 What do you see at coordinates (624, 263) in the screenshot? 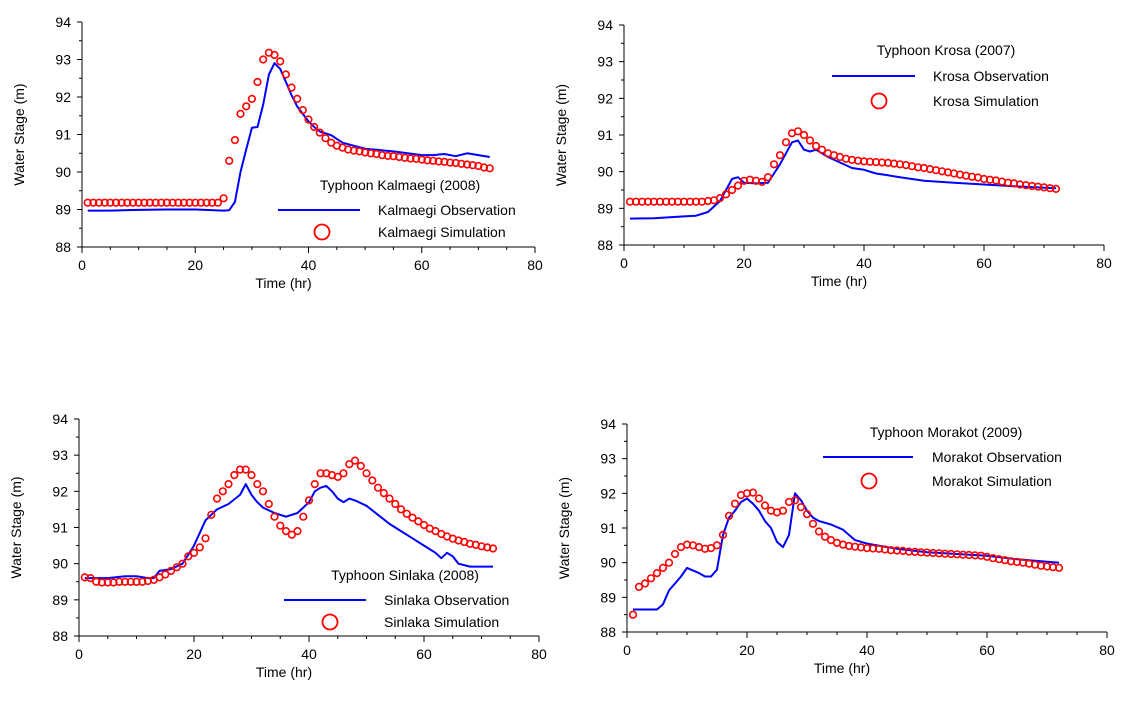
I see `x-tick-label: 0` at bounding box center [624, 263].